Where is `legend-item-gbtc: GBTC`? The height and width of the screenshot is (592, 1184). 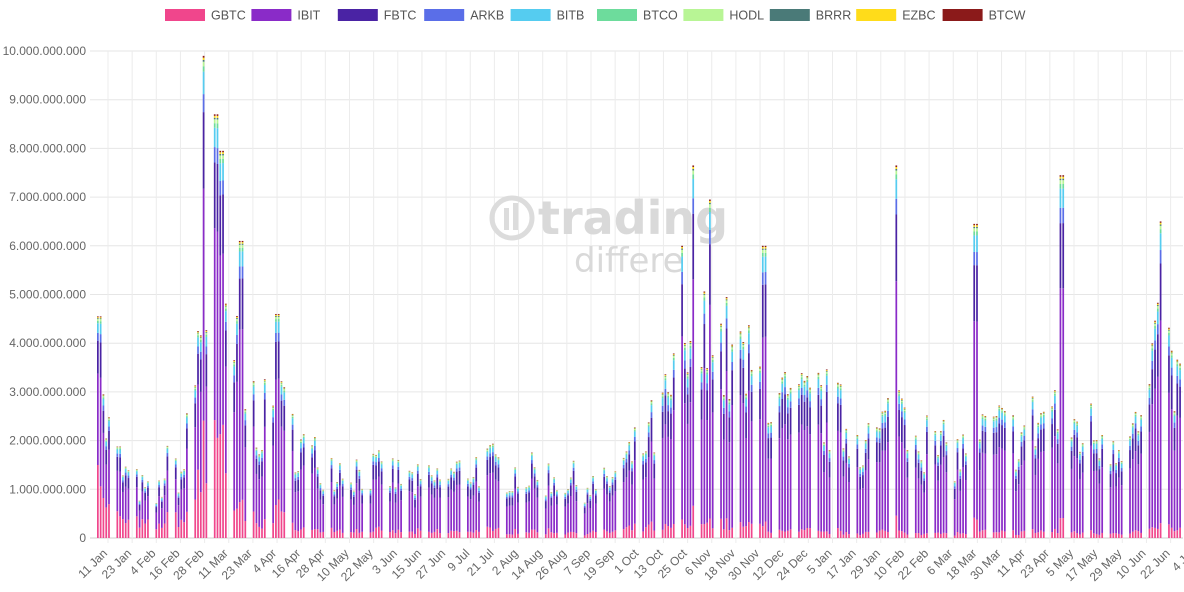 legend-item-gbtc: GBTC is located at coordinates (205, 16).